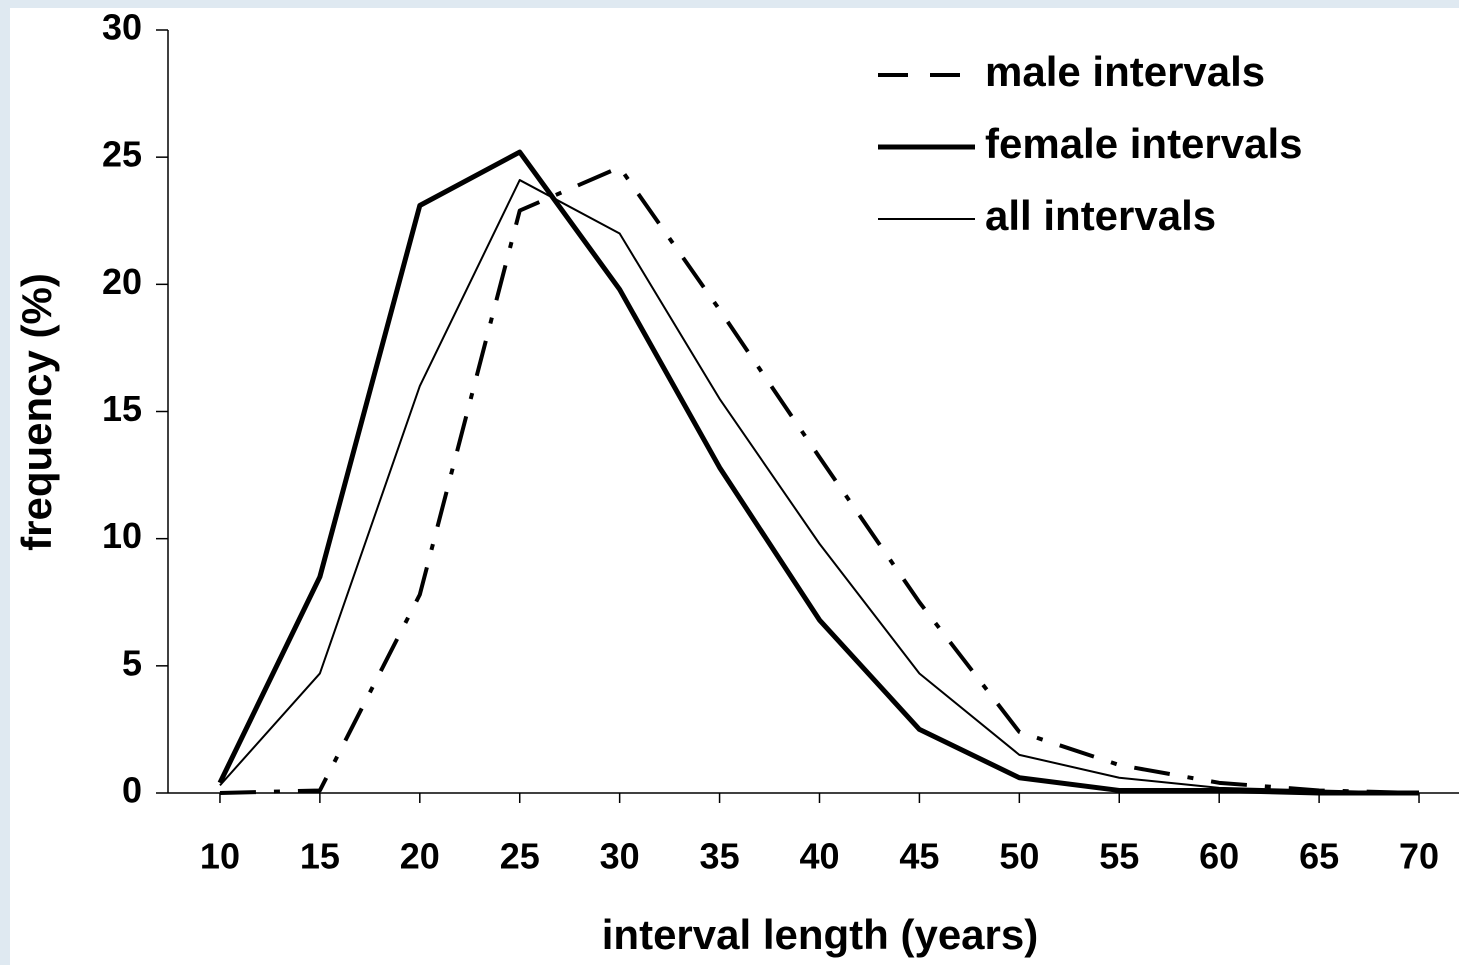 The width and height of the screenshot is (1459, 965). Describe the element at coordinates (132, 662) in the screenshot. I see `y-tick-label: 5` at that location.